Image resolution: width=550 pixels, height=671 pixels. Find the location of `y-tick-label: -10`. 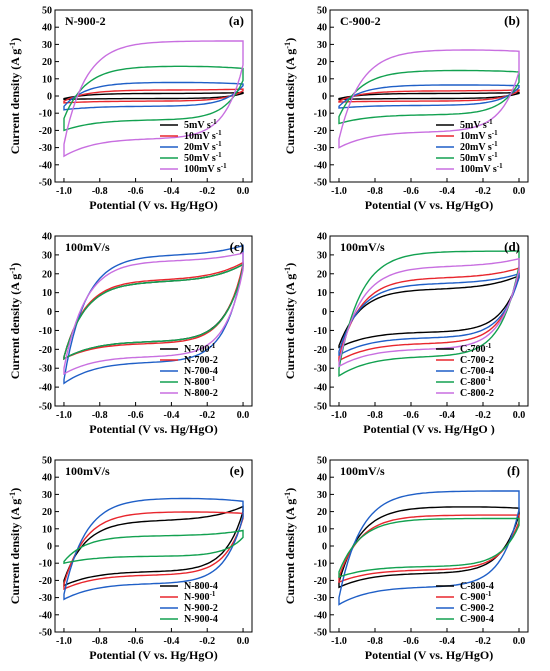

y-tick-label: -10 is located at coordinates (320, 114).